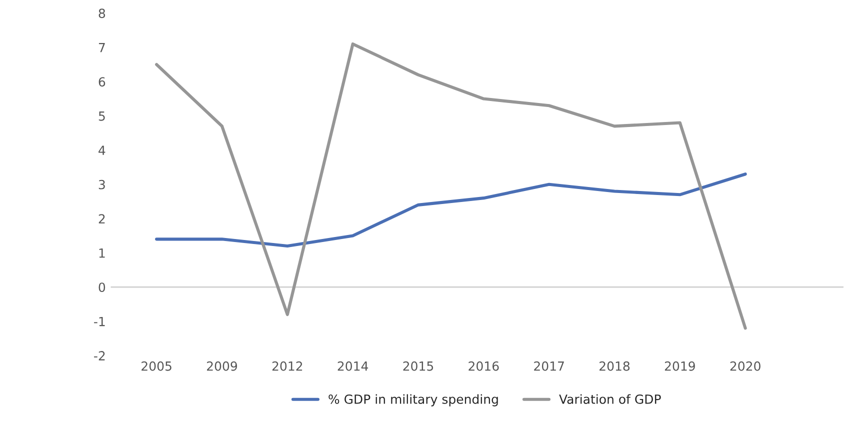  What do you see at coordinates (745, 366) in the screenshot?
I see `x-tick-label: 2020` at bounding box center [745, 366].